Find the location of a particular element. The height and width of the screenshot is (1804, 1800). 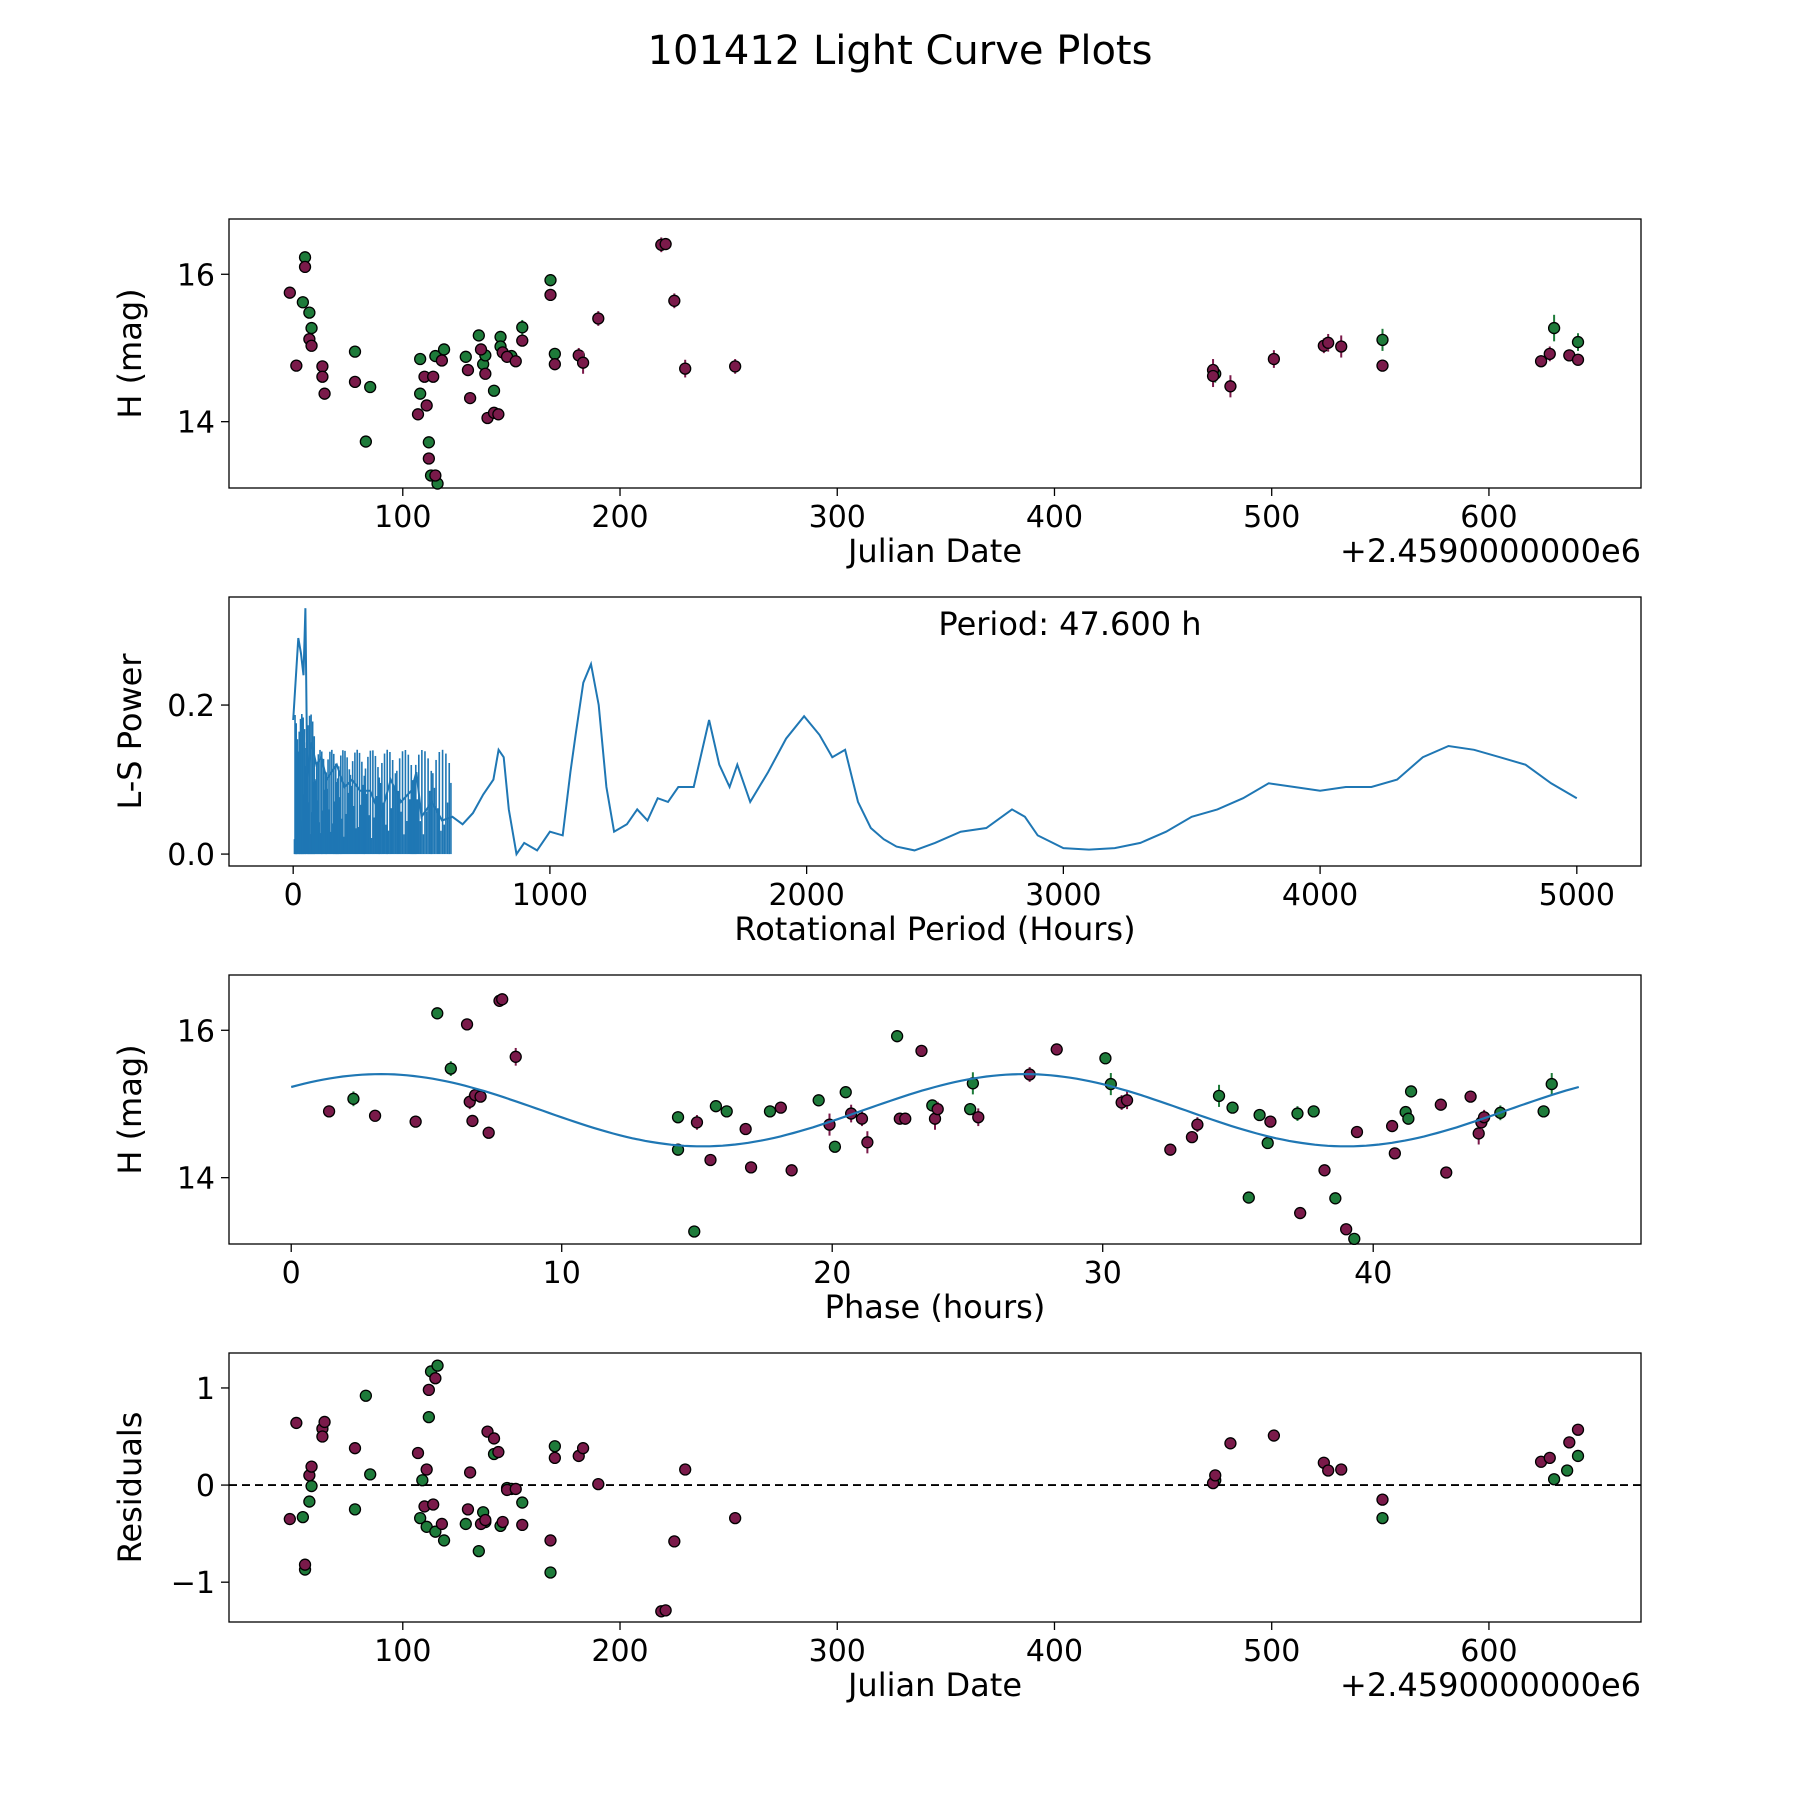

phase-xtick-label: 40 is located at coordinates (1373, 1273).